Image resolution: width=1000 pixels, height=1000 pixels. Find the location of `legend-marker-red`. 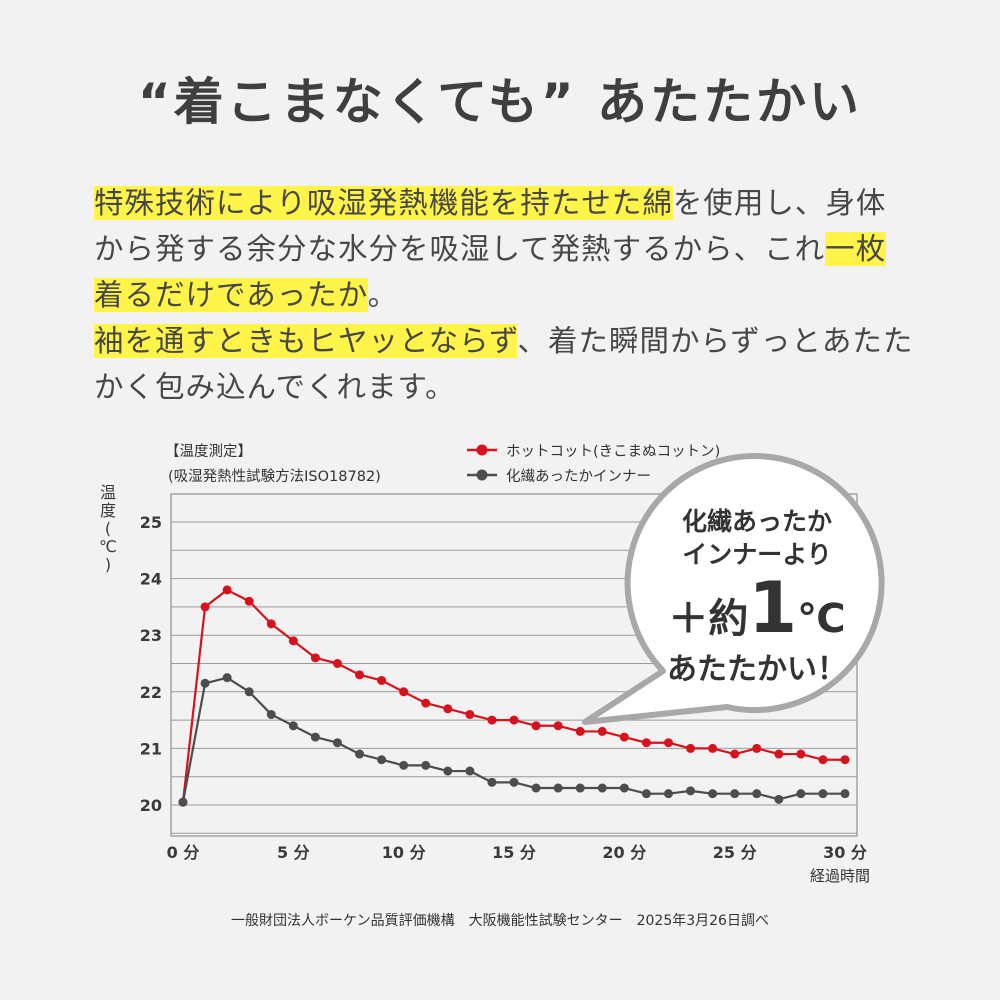

legend-marker-red is located at coordinates (482, 450).